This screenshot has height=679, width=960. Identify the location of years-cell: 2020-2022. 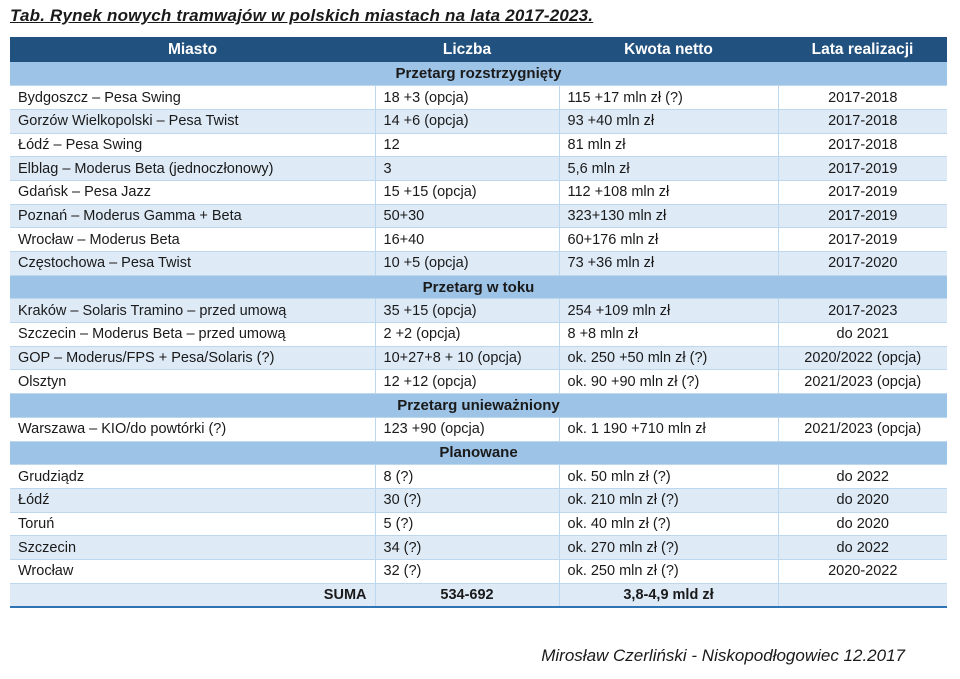
(862, 571).